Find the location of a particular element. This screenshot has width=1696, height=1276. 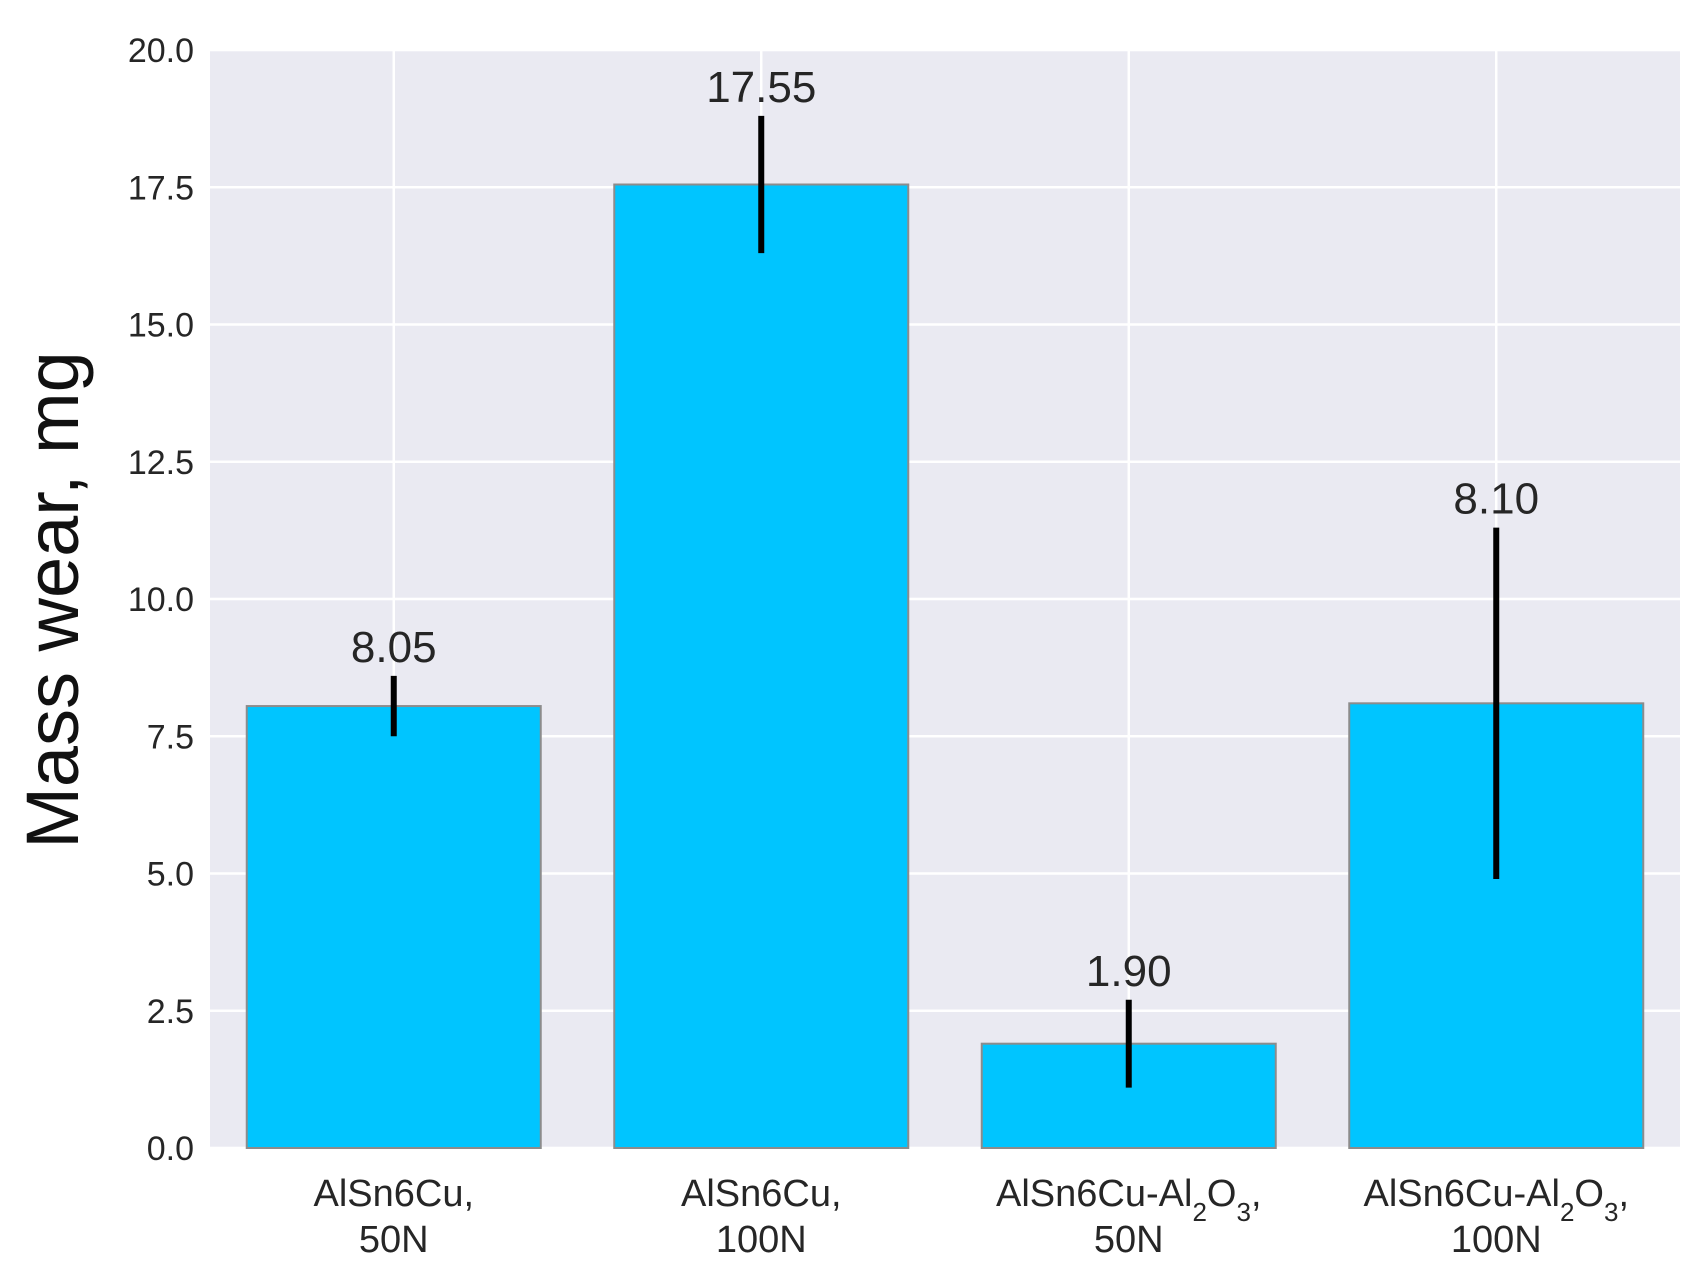

data-label: 8.10 is located at coordinates (1496, 499).